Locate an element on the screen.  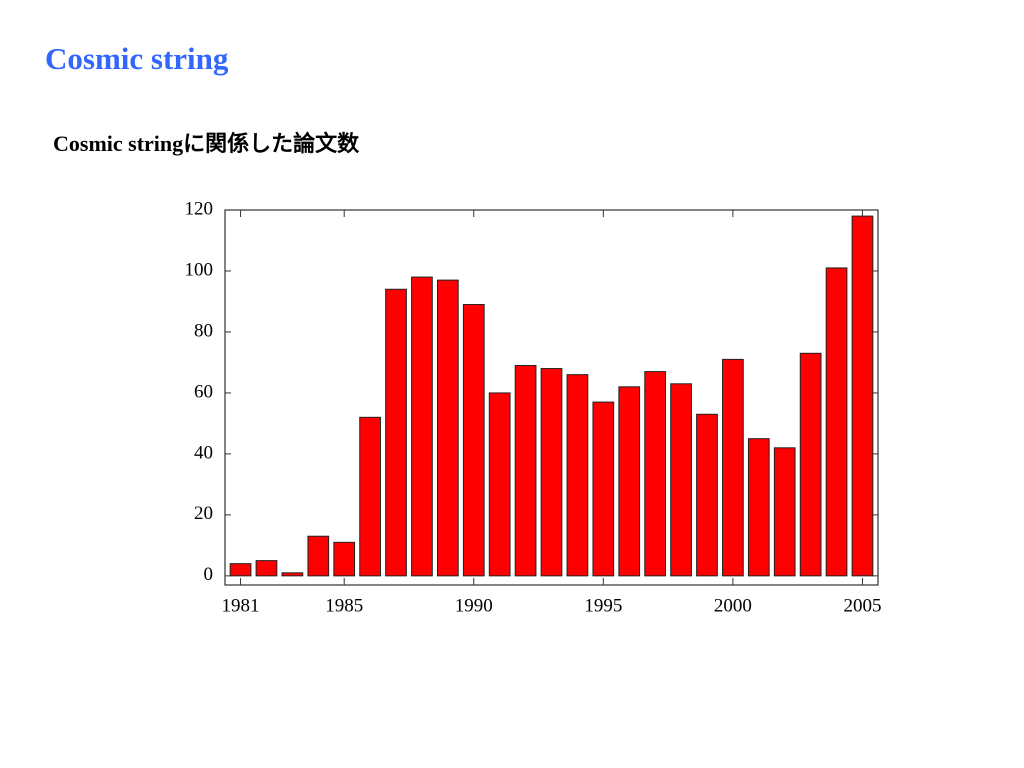
x-tick-label: 2000 is located at coordinates (733, 605).